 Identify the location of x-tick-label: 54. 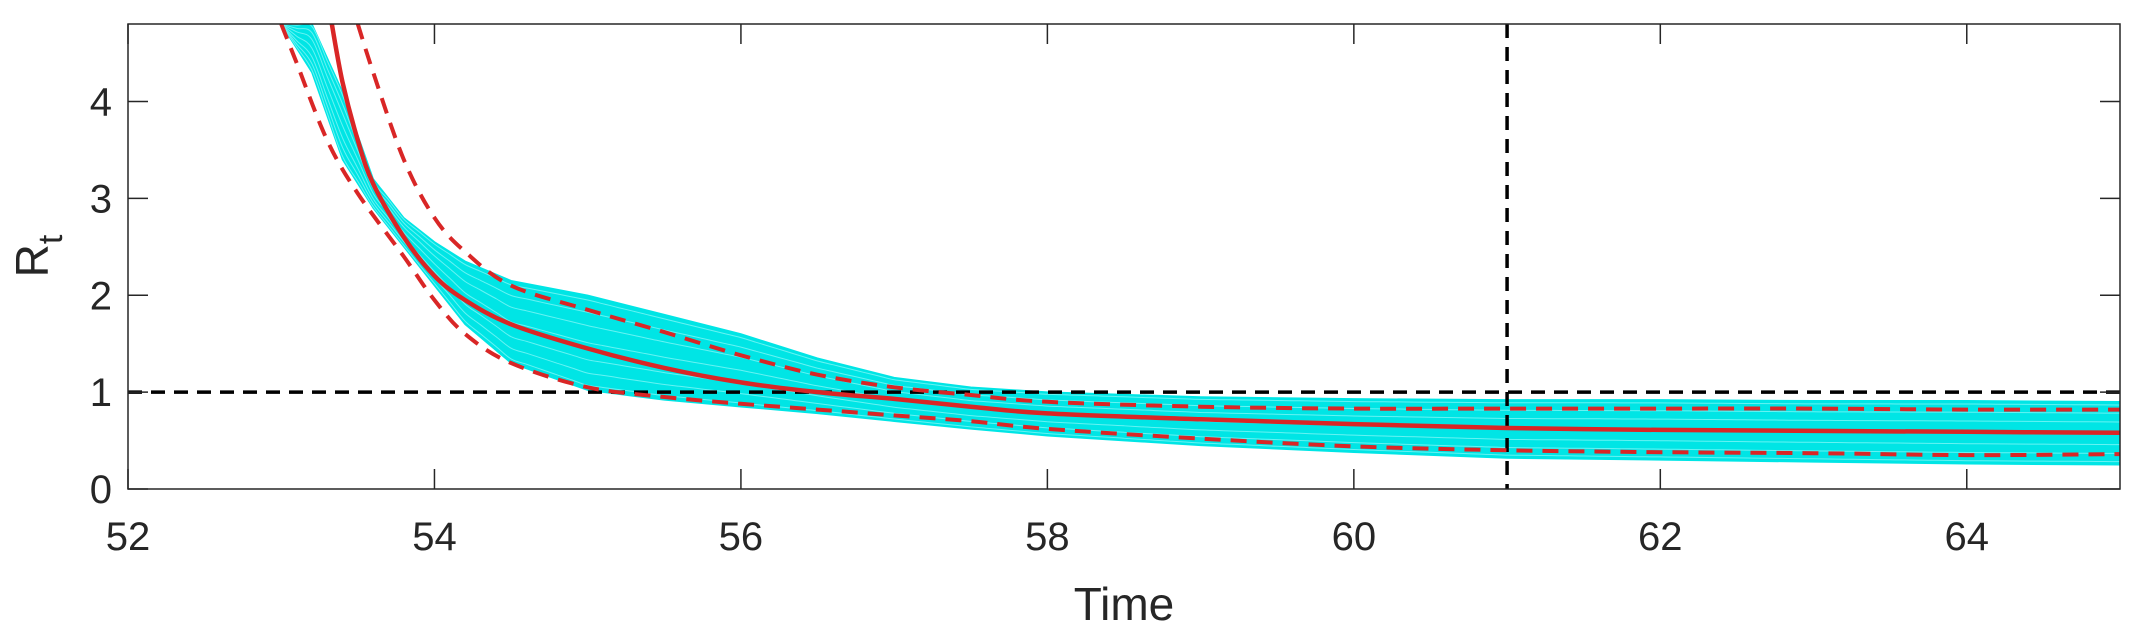
(434, 537).